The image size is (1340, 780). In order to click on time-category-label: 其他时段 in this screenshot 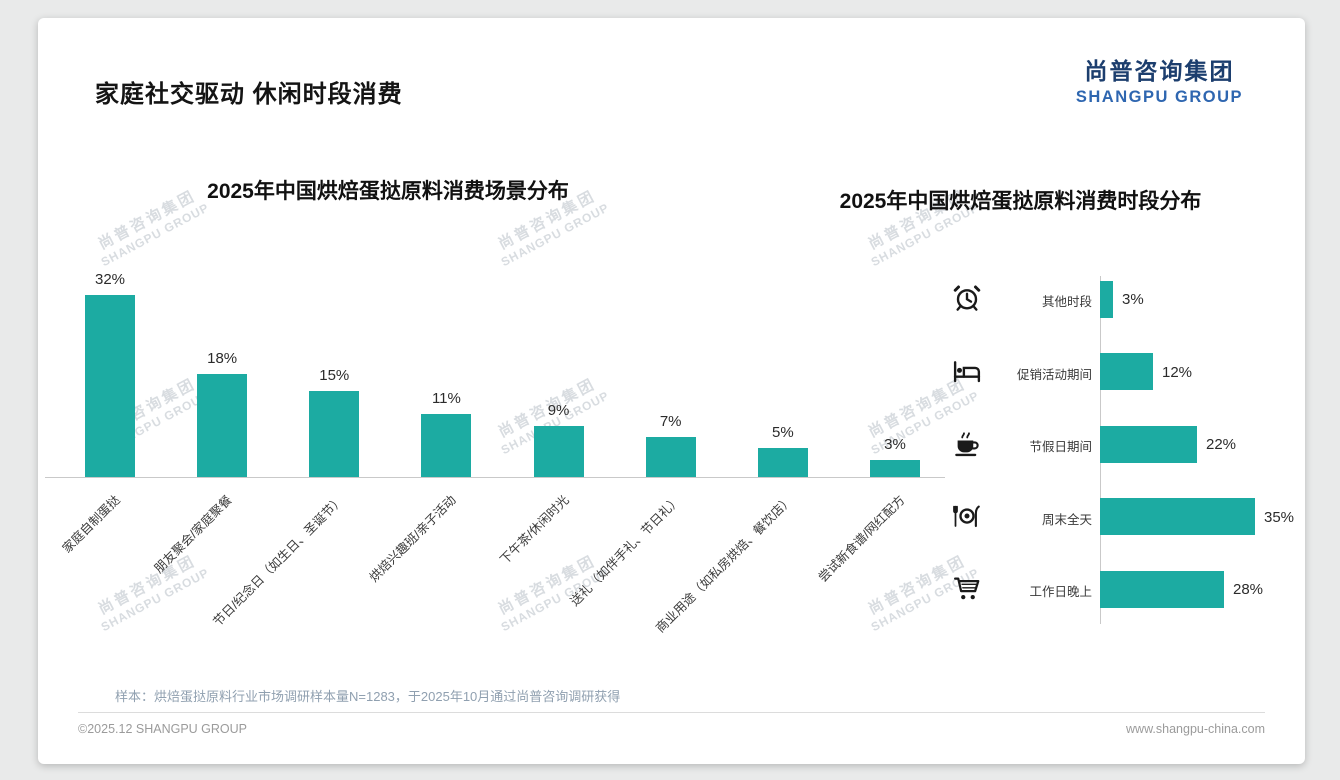, I will do `click(1066, 302)`.